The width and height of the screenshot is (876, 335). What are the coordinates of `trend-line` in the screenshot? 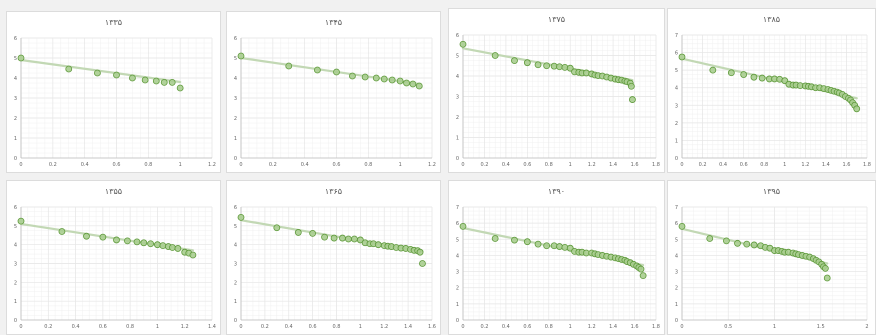 It's located at (100, 71).